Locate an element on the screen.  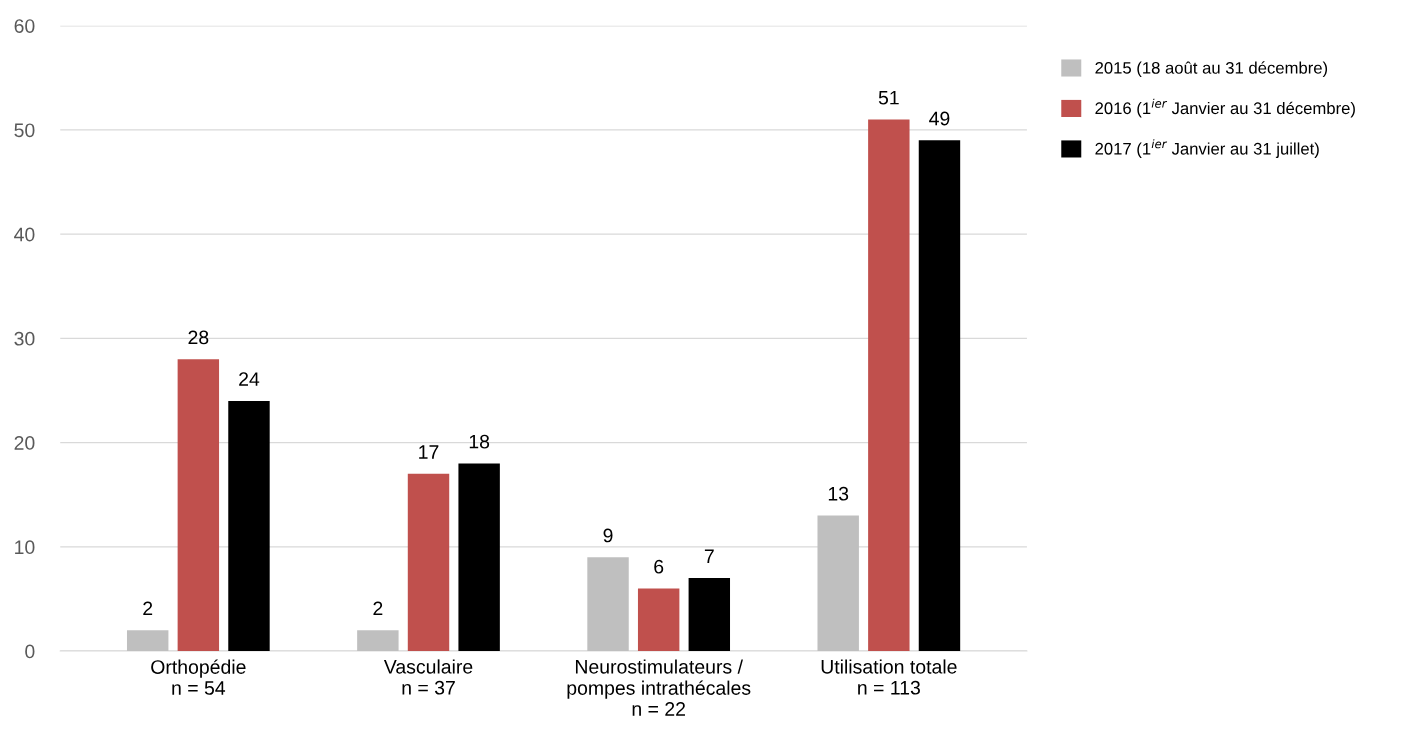
x-tick-label: Neurostimulateurs / pompes intrathécales n = 22 is located at coordinates (659, 687).